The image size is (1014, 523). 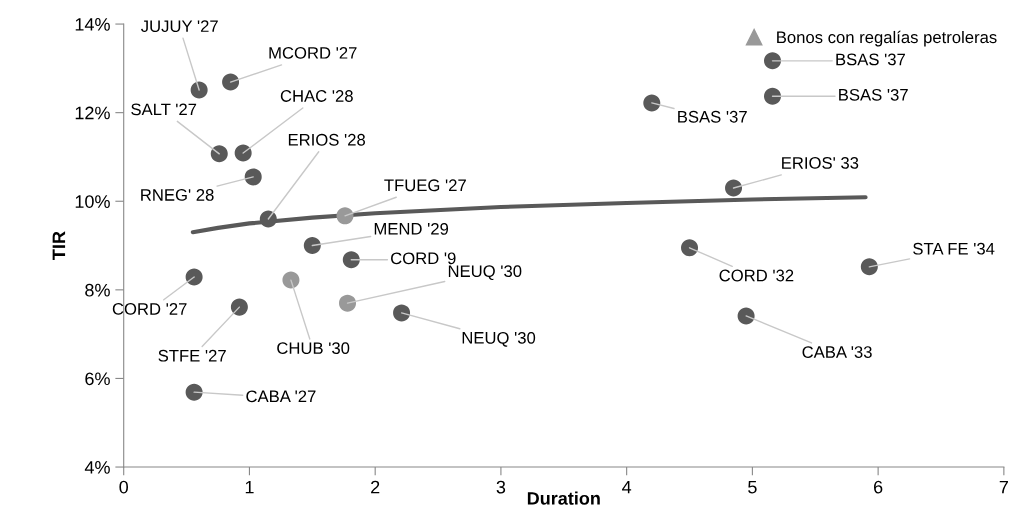 What do you see at coordinates (313, 52) in the screenshot?
I see `annotation: MCORD '27` at bounding box center [313, 52].